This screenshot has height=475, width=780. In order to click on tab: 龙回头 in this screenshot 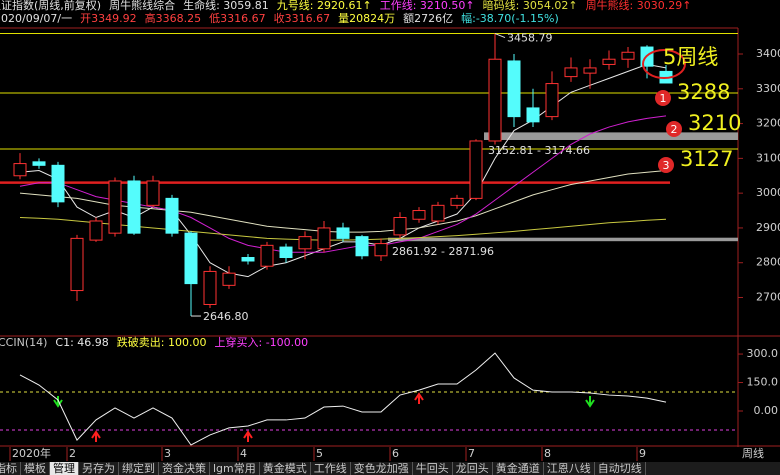, I will do `click(473, 468)`.